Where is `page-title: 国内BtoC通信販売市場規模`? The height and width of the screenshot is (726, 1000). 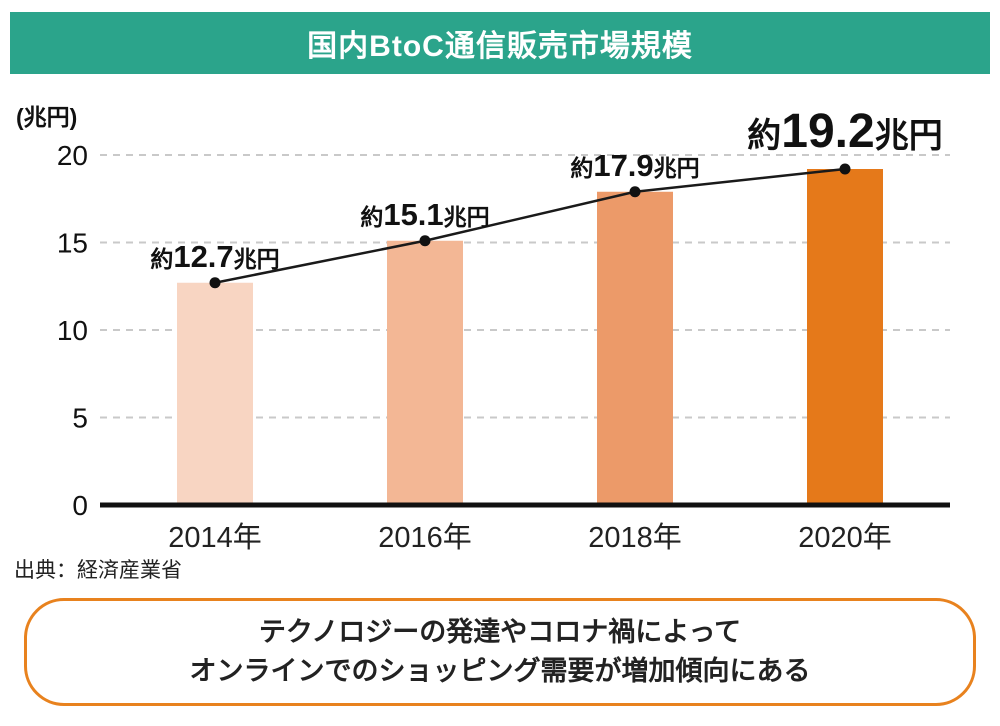 page-title: 国内BtoC通信販売市場規模 is located at coordinates (500, 46).